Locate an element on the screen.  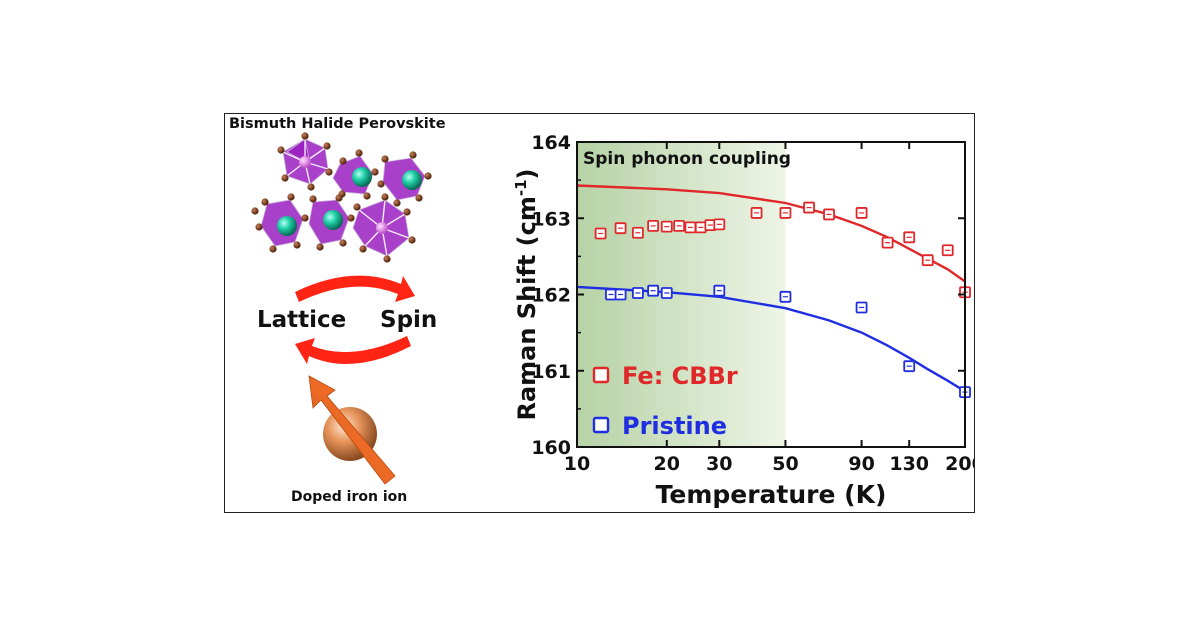
y-tick-label: 161 is located at coordinates (551, 372).